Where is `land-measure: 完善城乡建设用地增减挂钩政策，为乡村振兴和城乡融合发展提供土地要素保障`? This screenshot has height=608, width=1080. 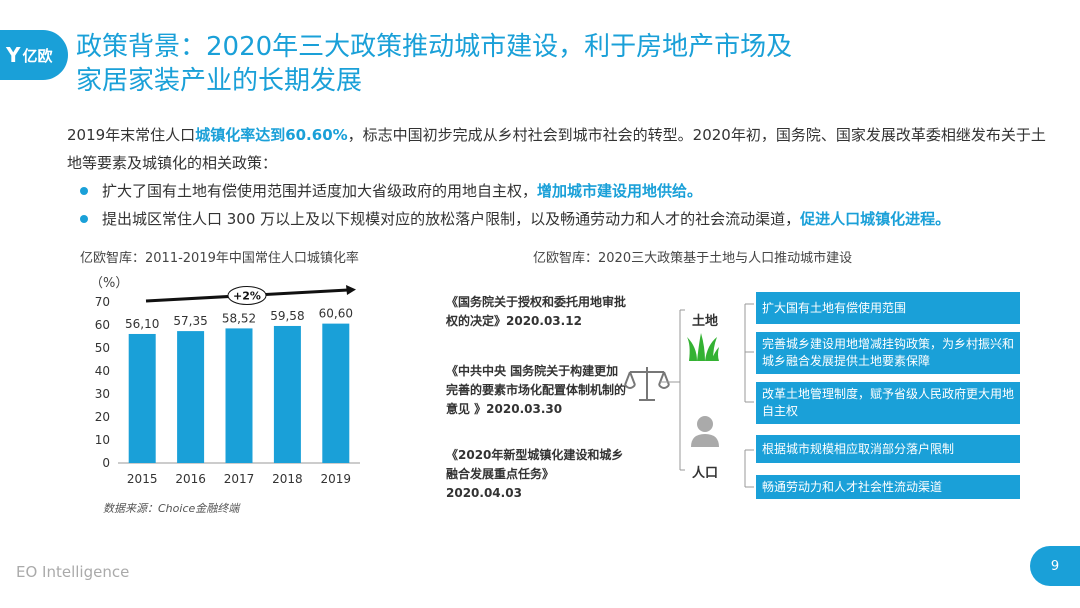 land-measure: 完善城乡建设用地增减挂钩政策，为乡村振兴和城乡融合发展提供土地要素保障 is located at coordinates (888, 353).